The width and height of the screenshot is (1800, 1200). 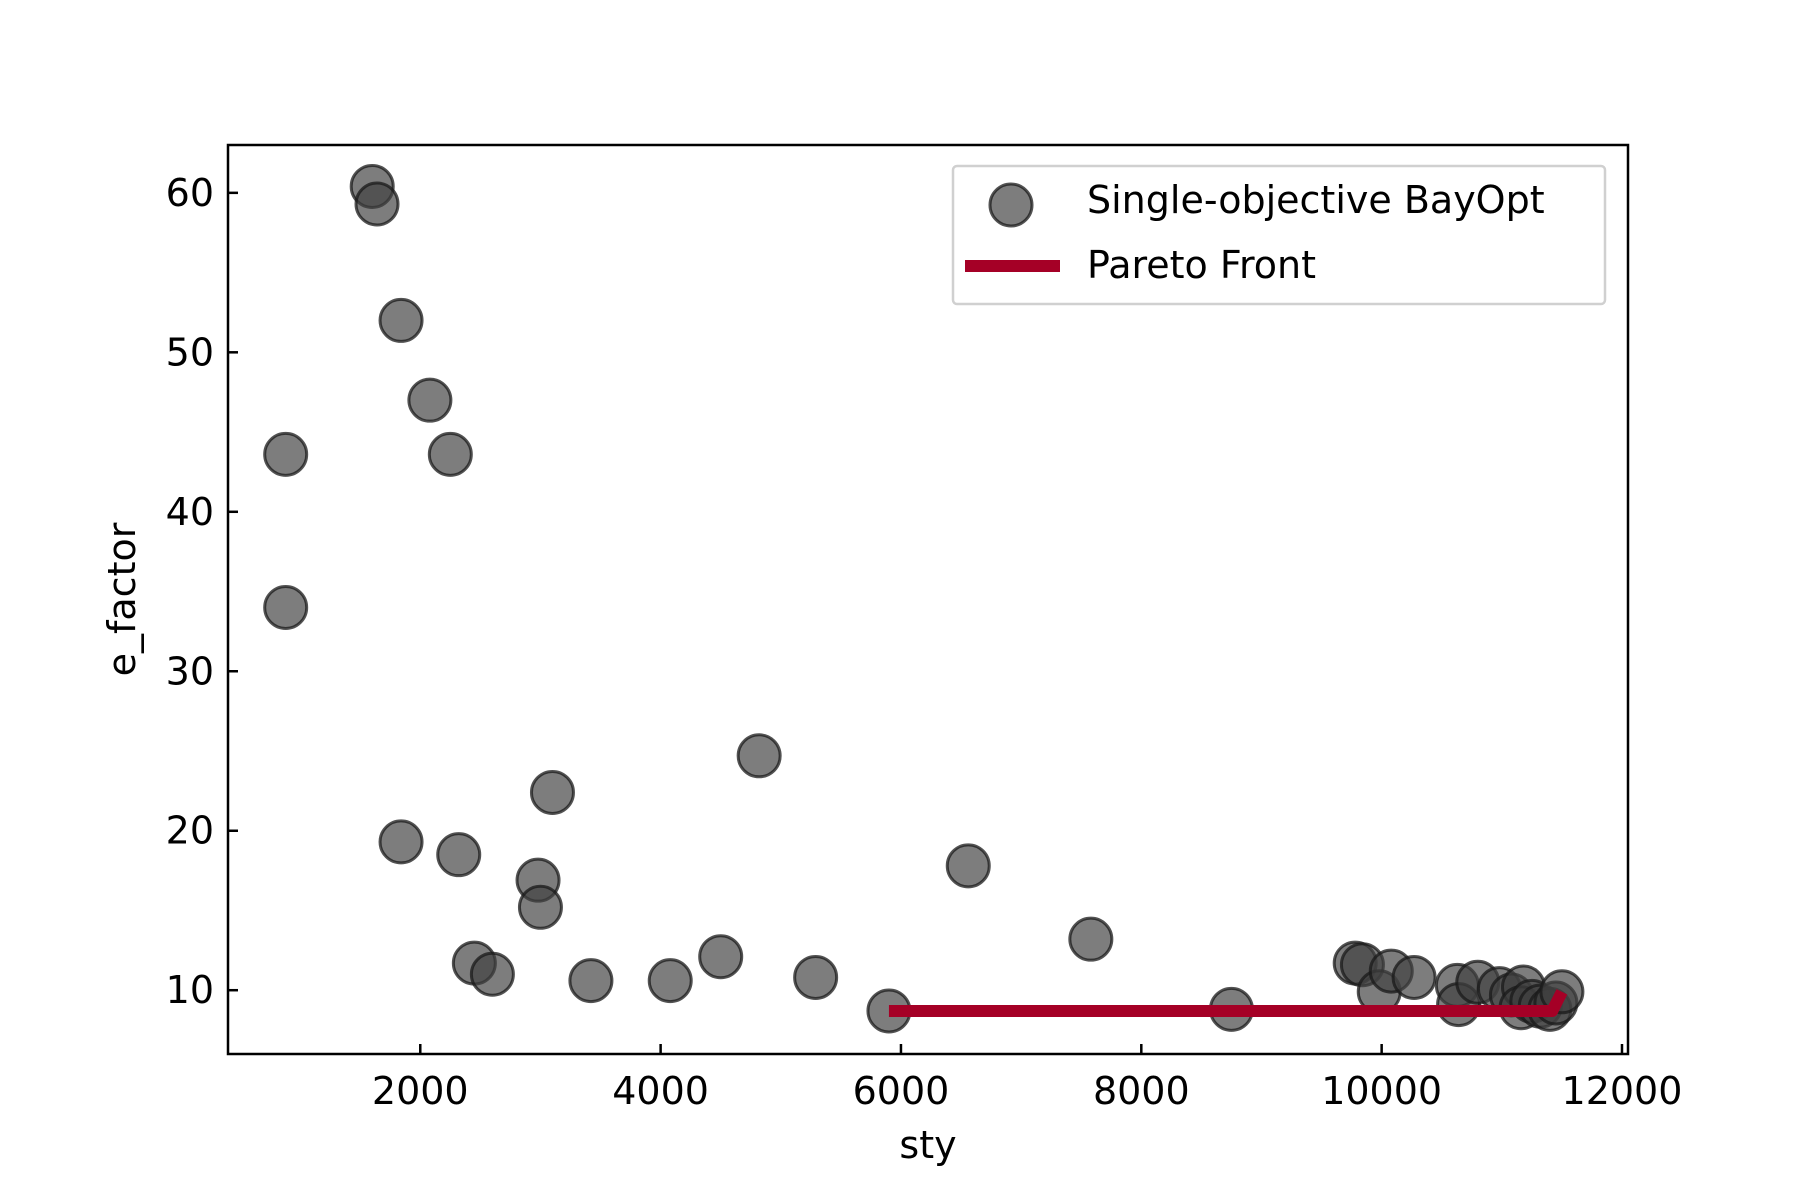 What do you see at coordinates (927, 1145) in the screenshot?
I see `x-axis-label: sty` at bounding box center [927, 1145].